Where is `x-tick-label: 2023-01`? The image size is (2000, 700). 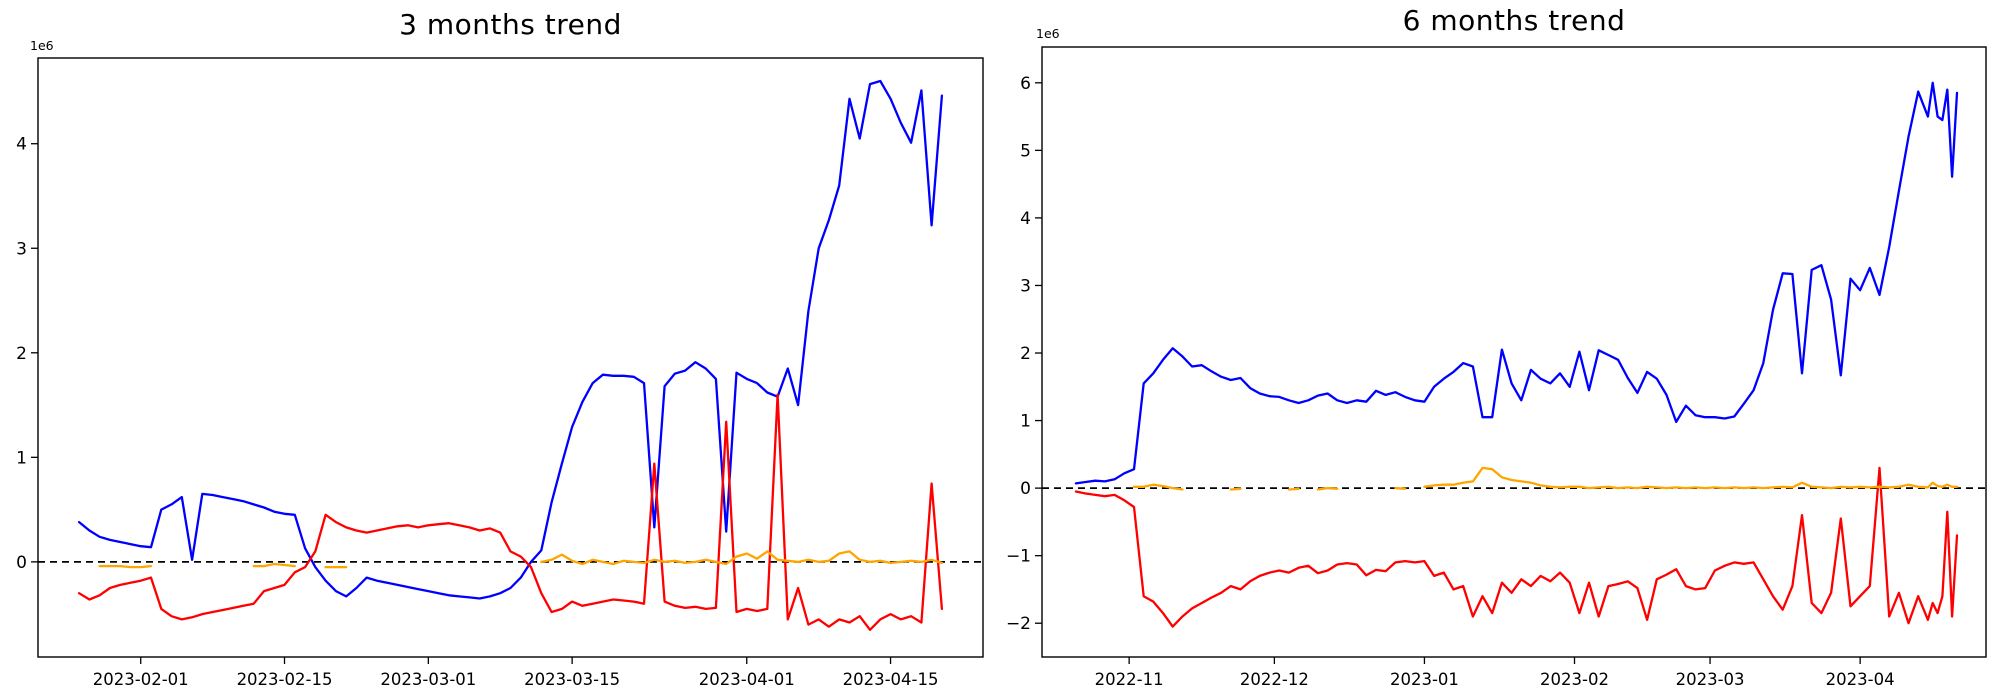
x-tick-label: 2023-01 is located at coordinates (1424, 679).